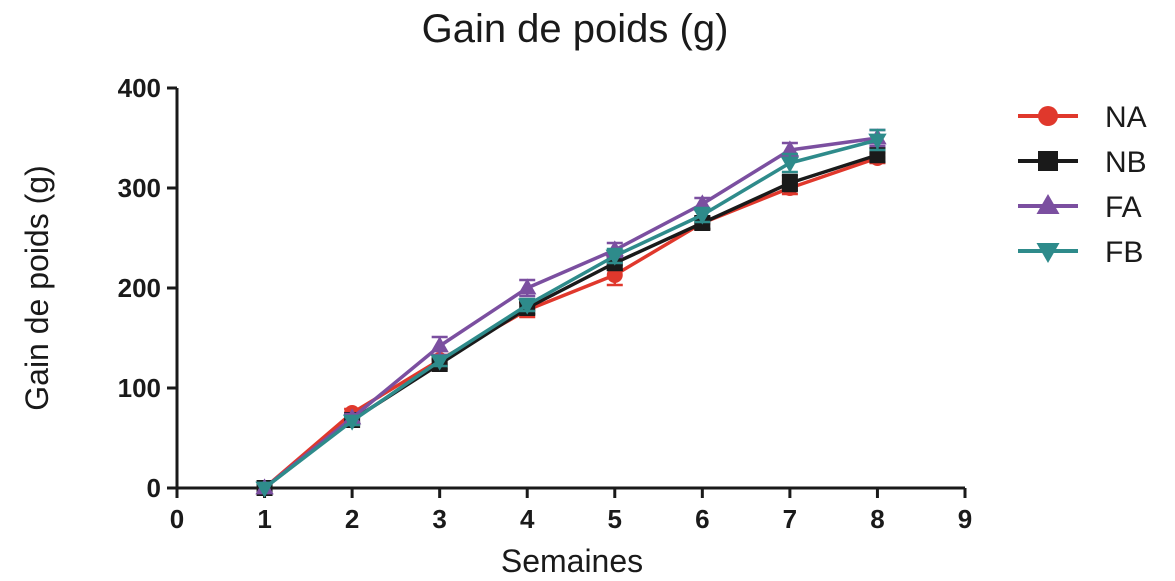  What do you see at coordinates (139, 188) in the screenshot?
I see `y-tick-label: 300` at bounding box center [139, 188].